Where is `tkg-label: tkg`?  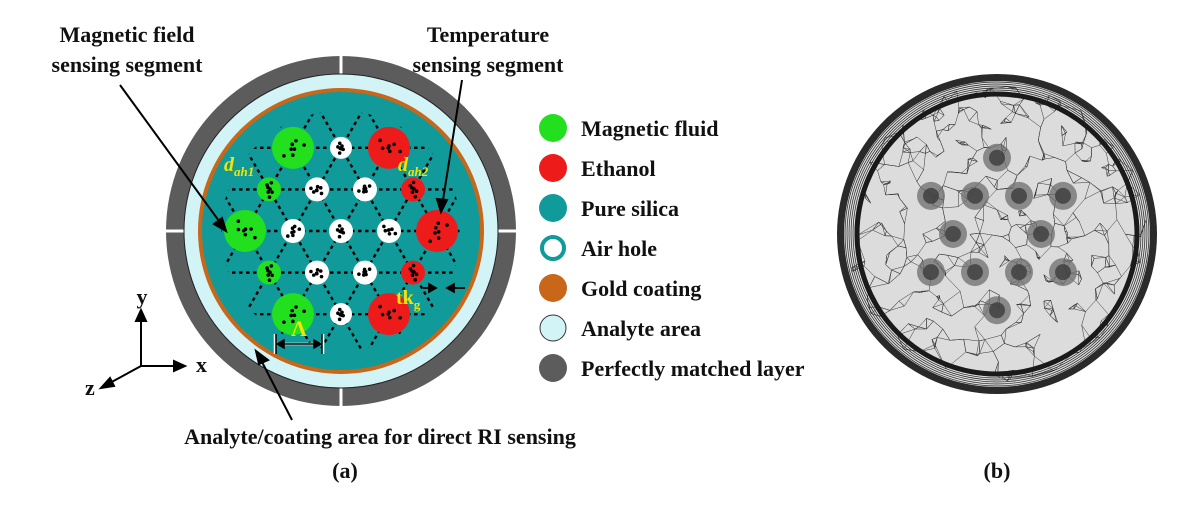 tkg-label: tkg is located at coordinates (408, 299).